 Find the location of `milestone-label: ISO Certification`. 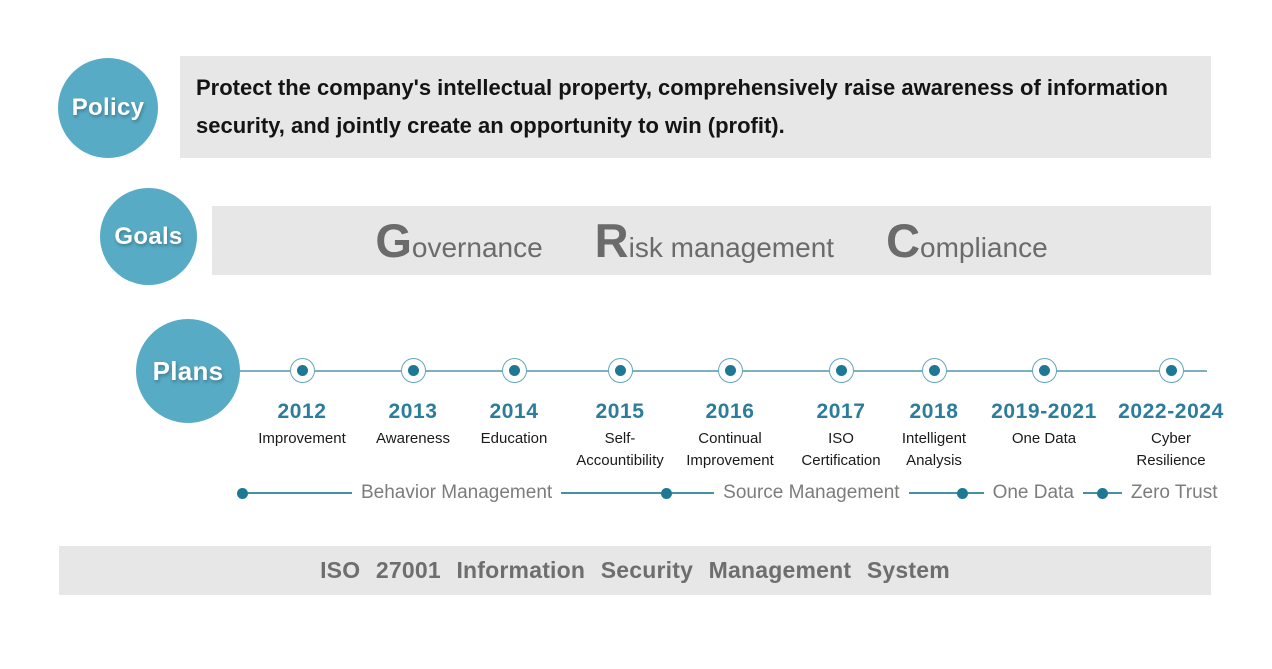

milestone-label: ISO Certification is located at coordinates (841, 449).